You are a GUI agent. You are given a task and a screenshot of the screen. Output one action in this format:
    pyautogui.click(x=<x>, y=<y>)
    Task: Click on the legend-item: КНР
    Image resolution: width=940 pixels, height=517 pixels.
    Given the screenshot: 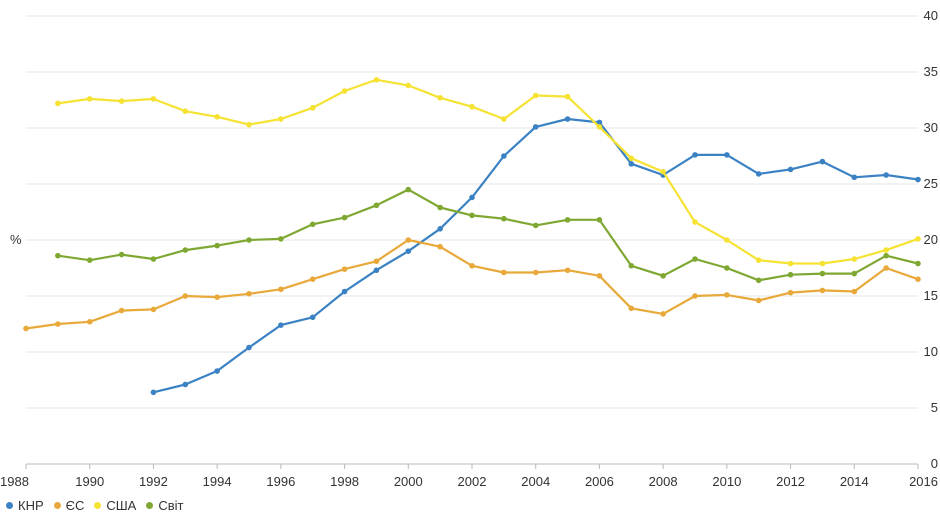 What is the action you would take?
    pyautogui.click(x=25, y=505)
    